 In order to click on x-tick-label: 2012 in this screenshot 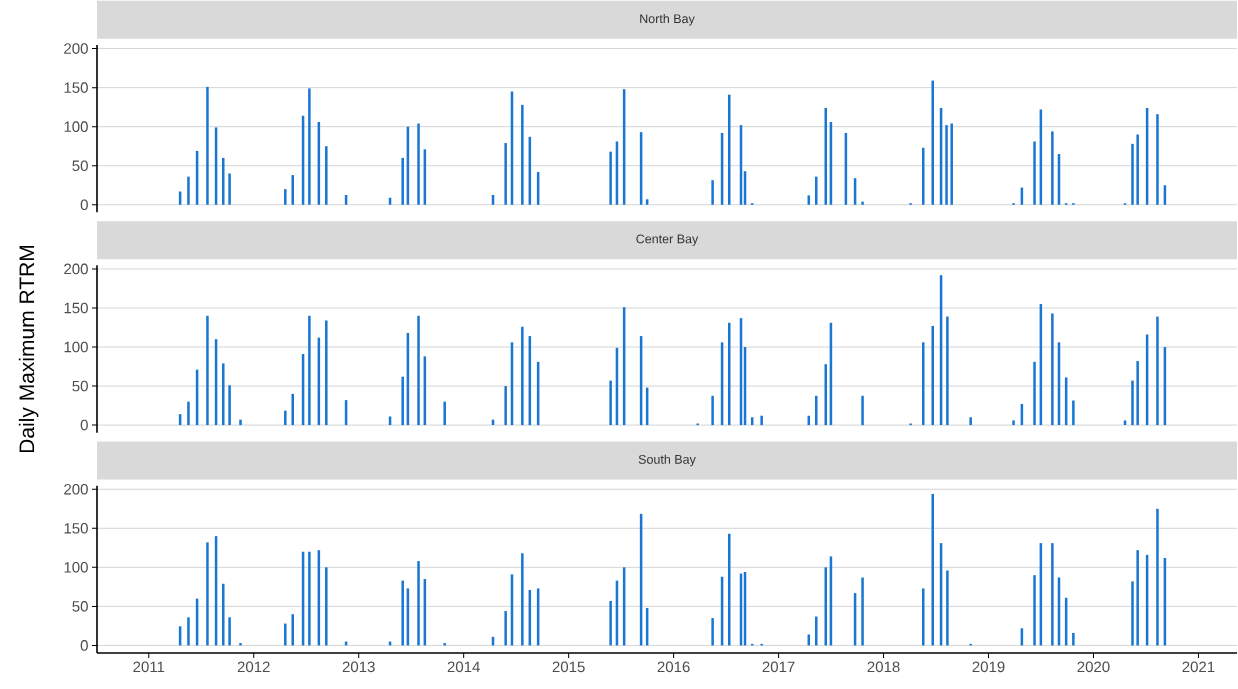, I will do `click(253, 667)`.